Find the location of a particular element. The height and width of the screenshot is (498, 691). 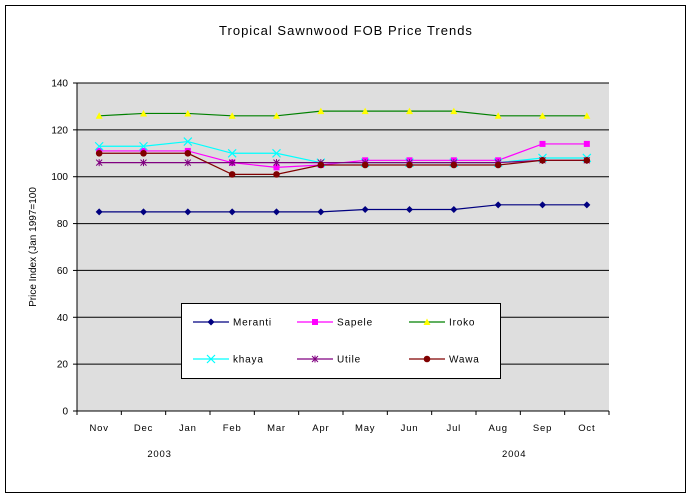

legend is located at coordinates (341, 341).